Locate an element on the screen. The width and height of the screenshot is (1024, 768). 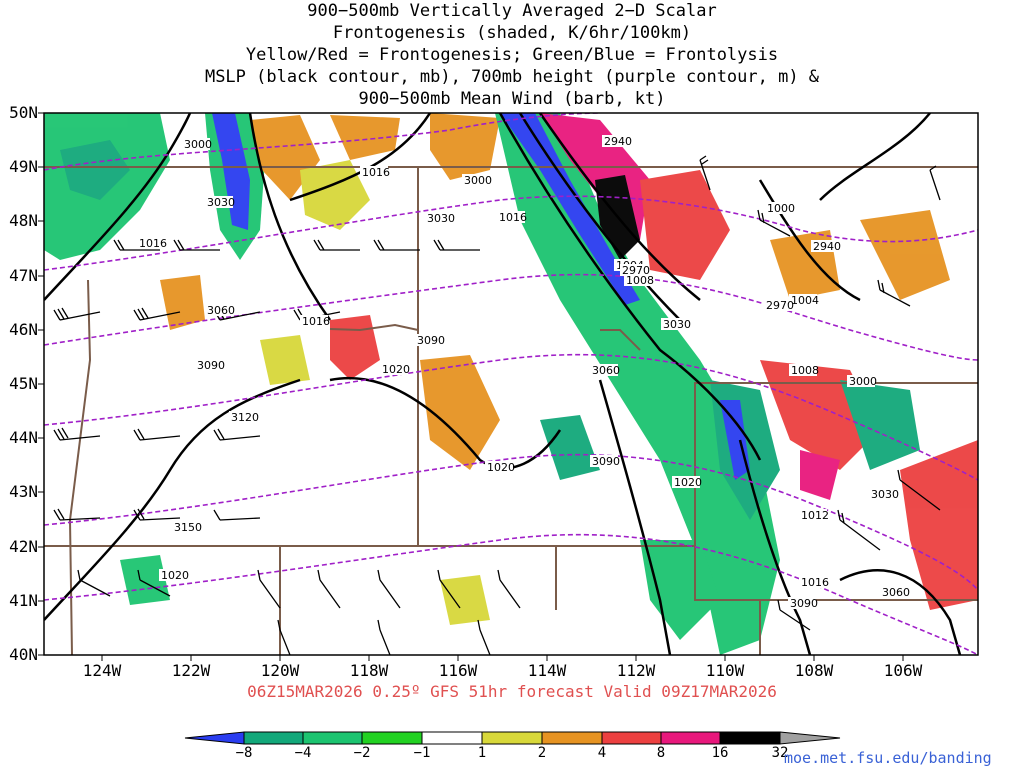
lat-label: 47N is located at coordinates (23, 275).